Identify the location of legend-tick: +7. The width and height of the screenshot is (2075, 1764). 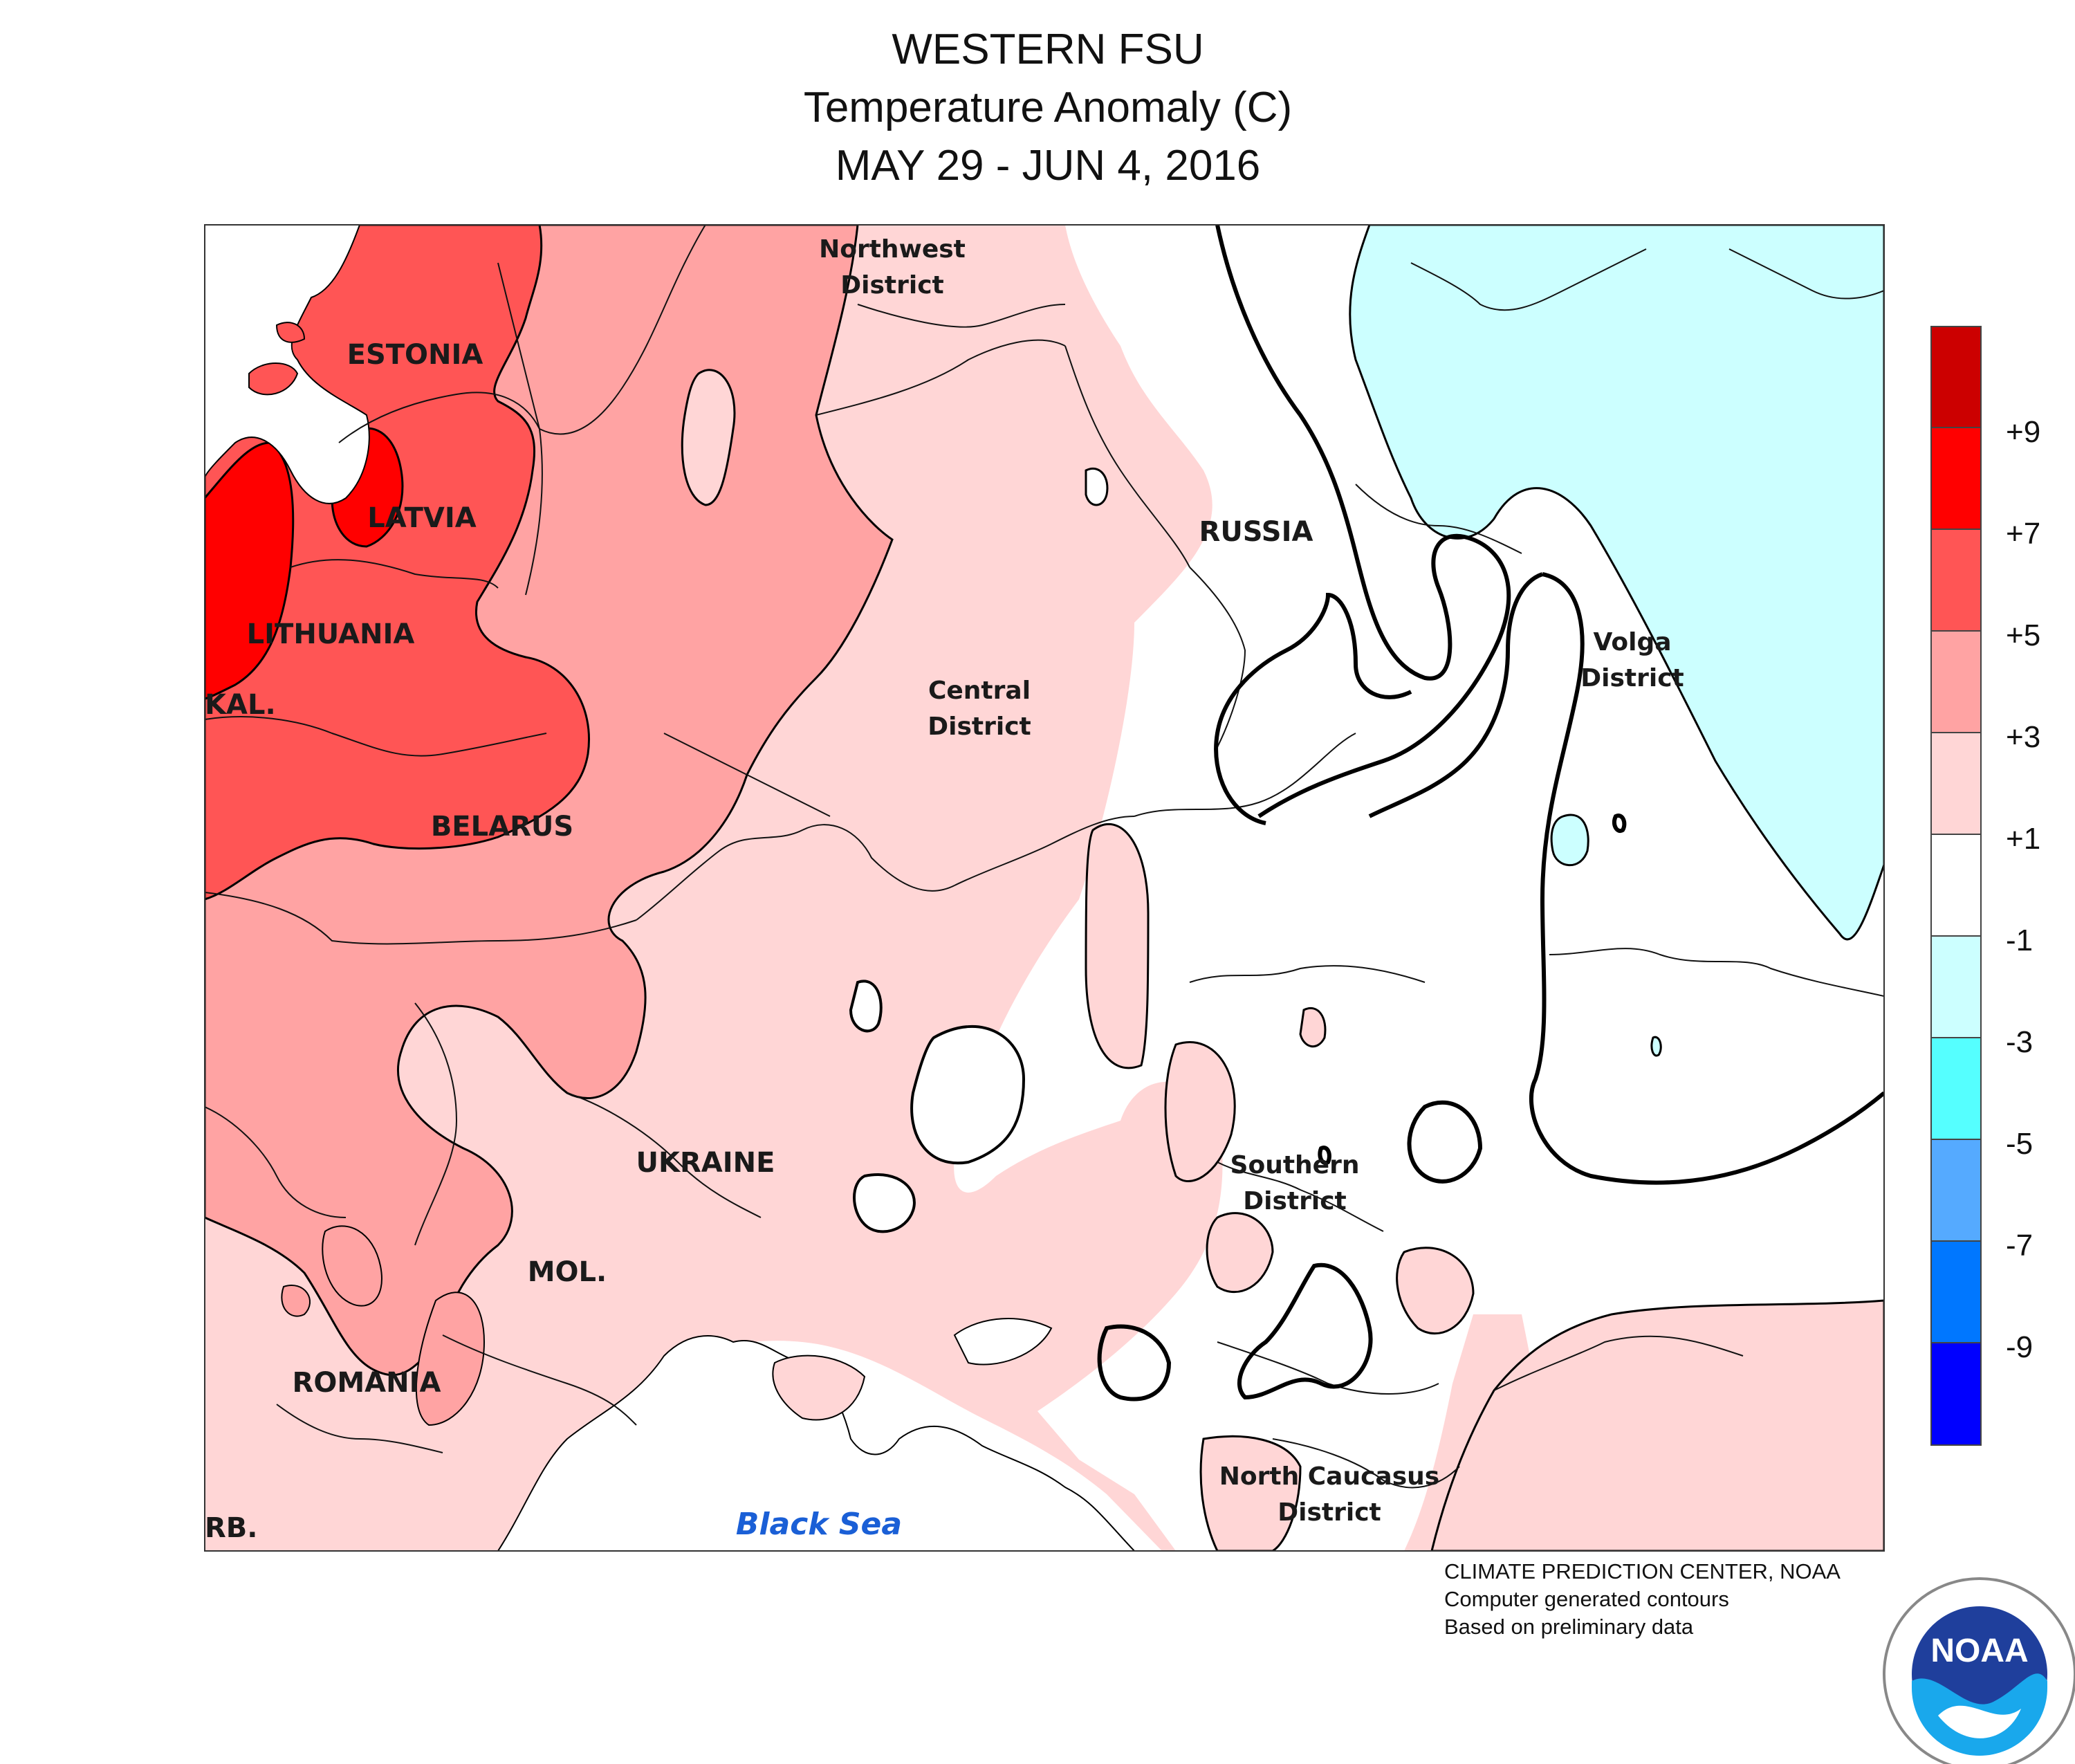
(2023, 534).